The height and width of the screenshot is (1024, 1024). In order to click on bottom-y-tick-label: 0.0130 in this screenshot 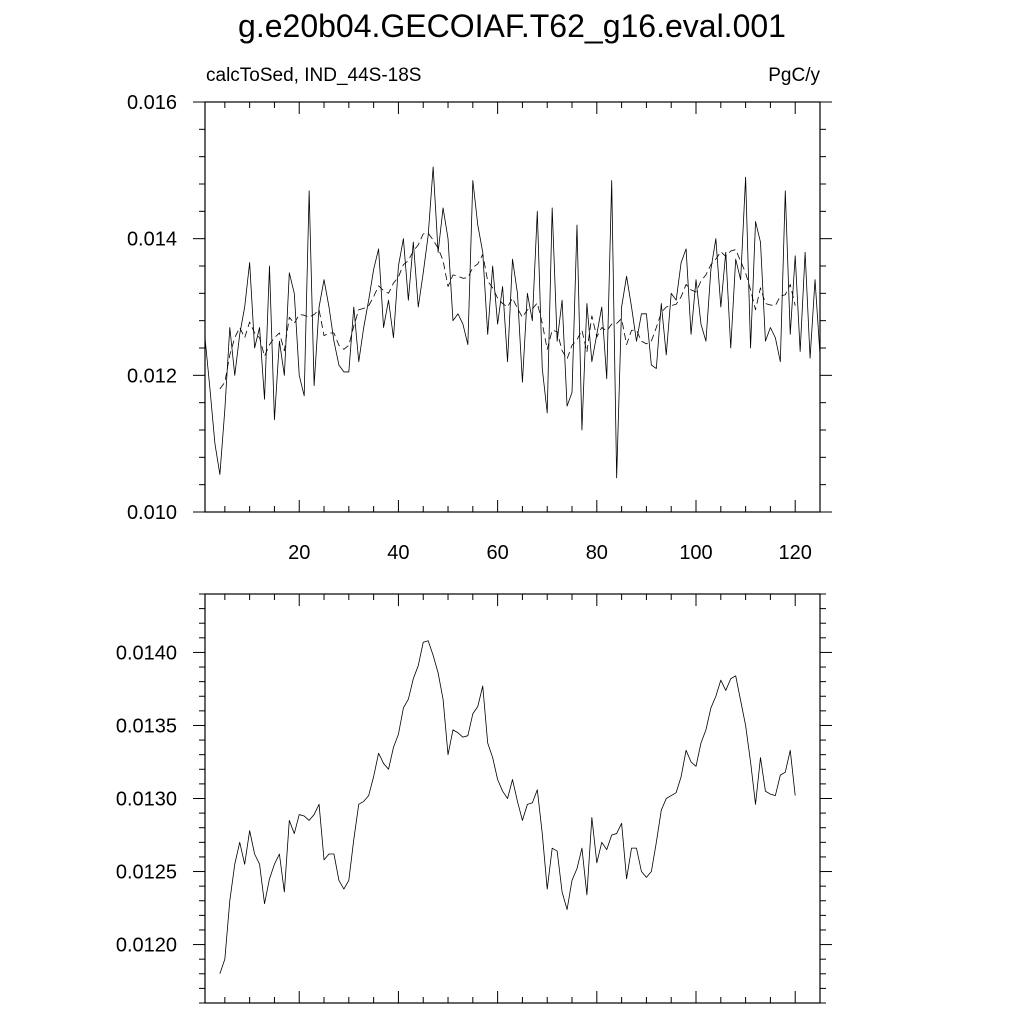, I will do `click(146, 800)`.